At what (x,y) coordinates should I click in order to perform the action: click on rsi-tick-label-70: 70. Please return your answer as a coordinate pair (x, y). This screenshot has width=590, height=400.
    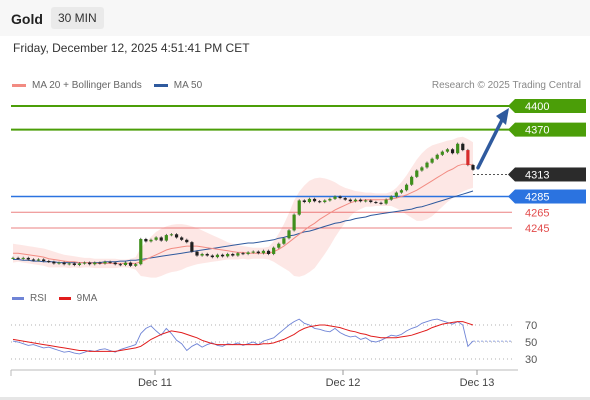
    Looking at the image, I should click on (531, 326).